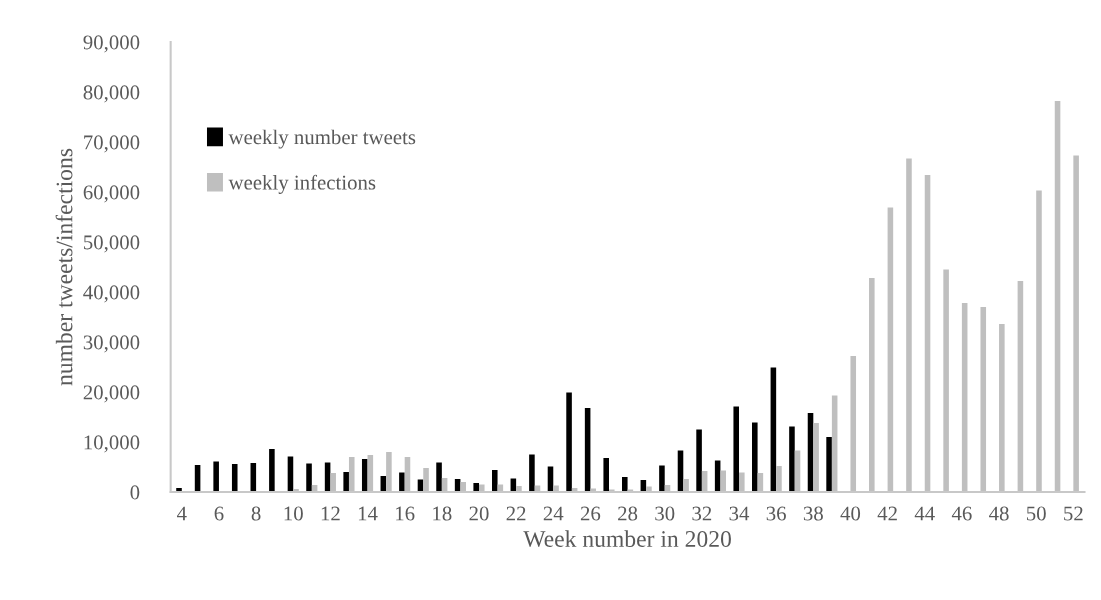  I want to click on x-tick-label: 20, so click(479, 513).